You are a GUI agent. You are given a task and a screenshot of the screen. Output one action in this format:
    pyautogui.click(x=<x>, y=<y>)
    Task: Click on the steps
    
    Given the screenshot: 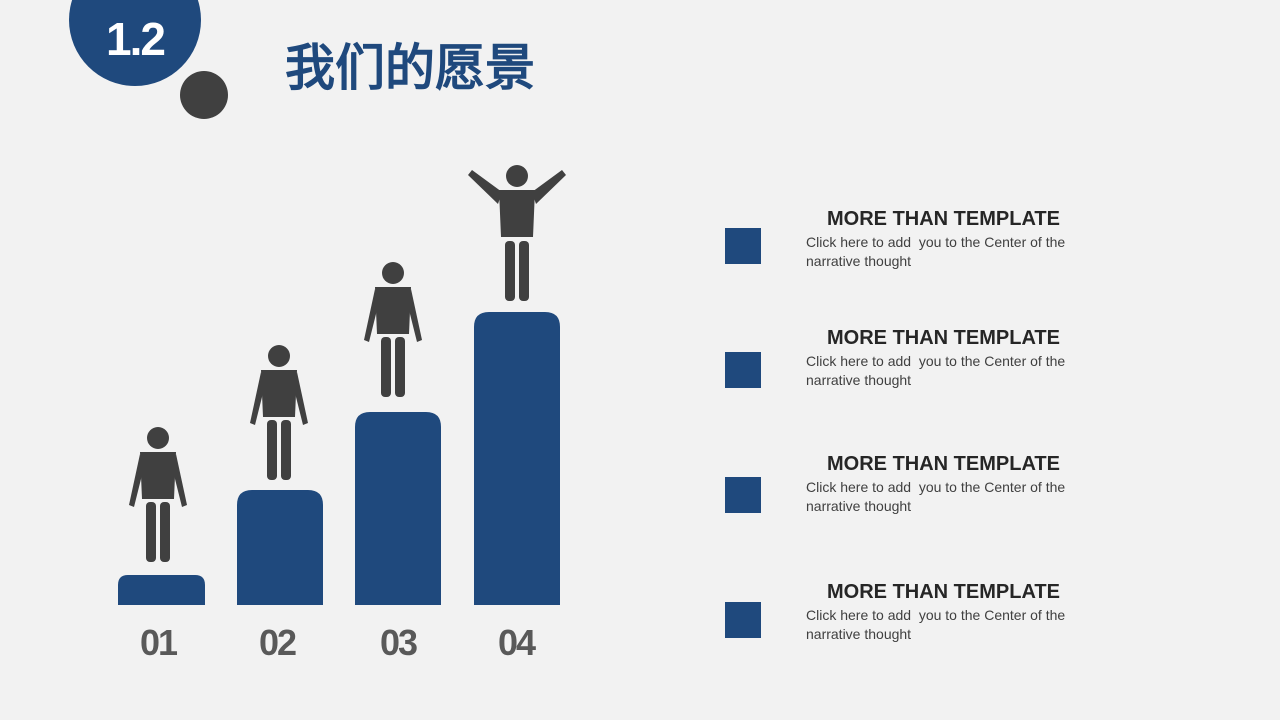 What is the action you would take?
    pyautogui.click(x=339, y=458)
    